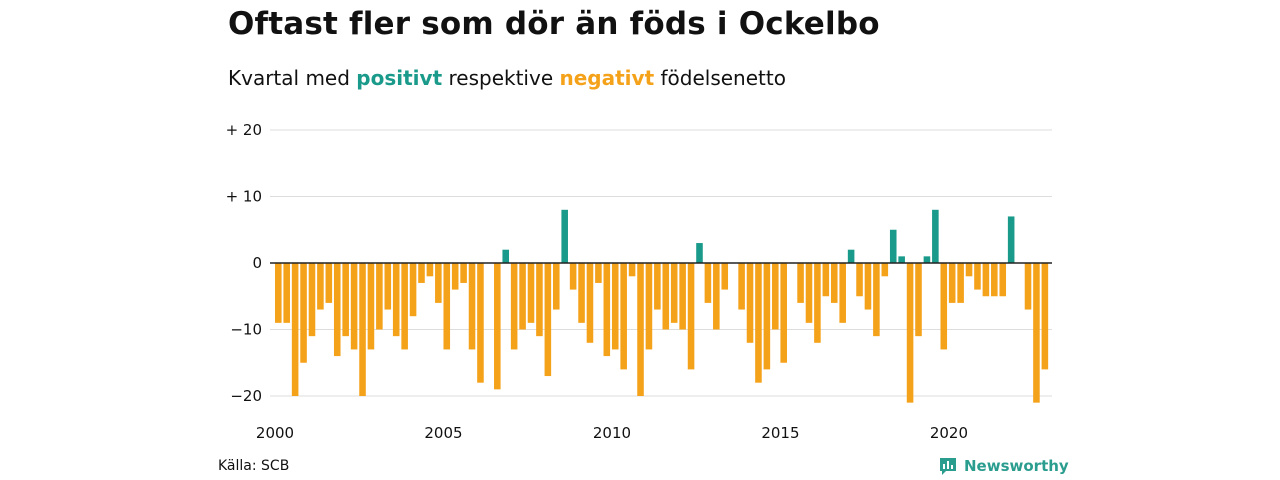 This screenshot has width=1280, height=480. Describe the element at coordinates (275, 433) in the screenshot. I see `x-tick-label: 2000` at that location.